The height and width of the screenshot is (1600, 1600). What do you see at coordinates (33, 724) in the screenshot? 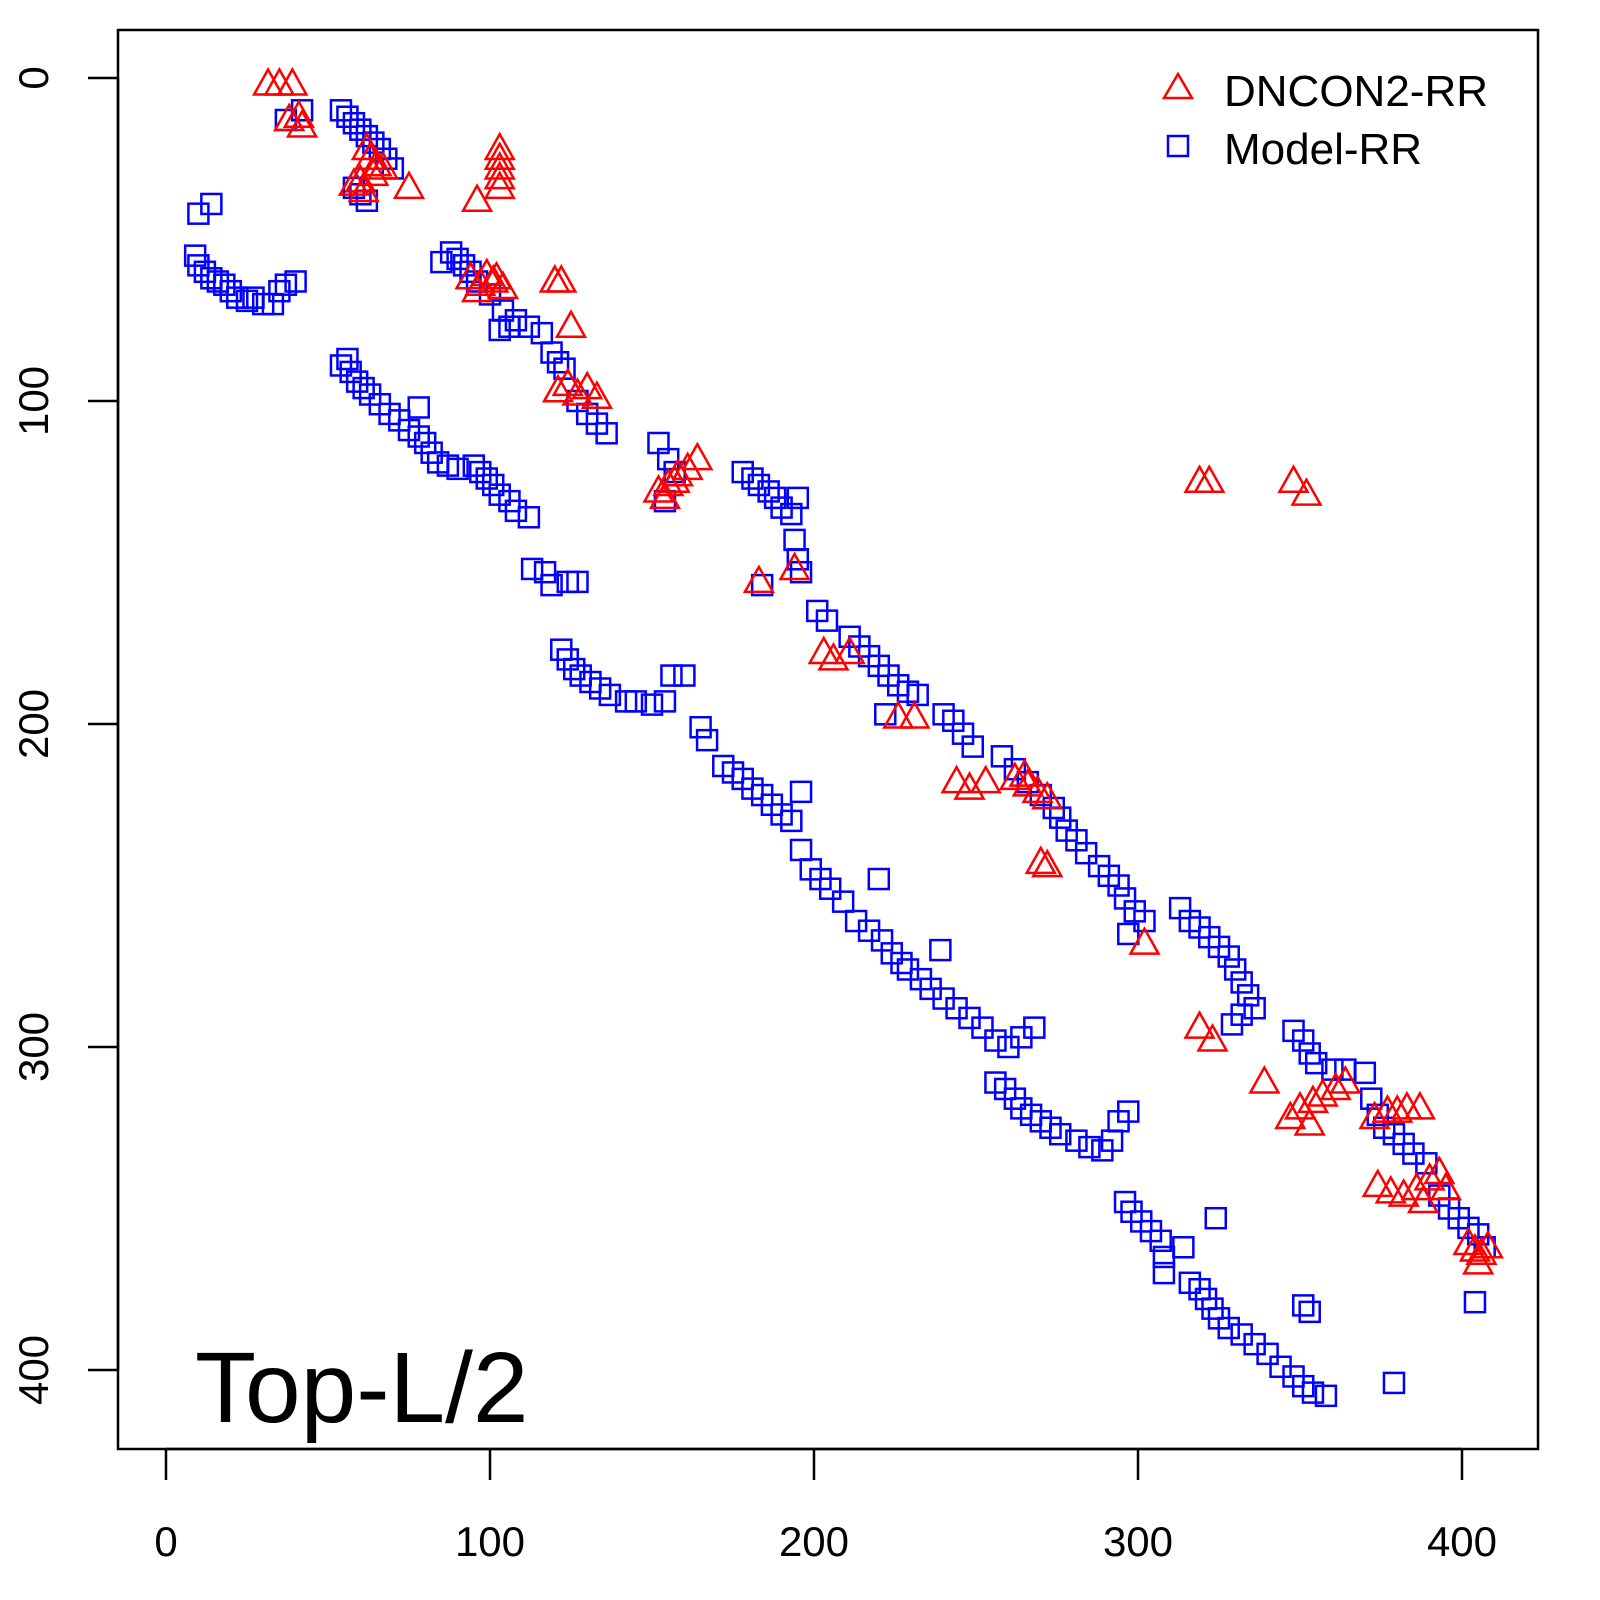
I see `y-tick-label: 200` at bounding box center [33, 724].